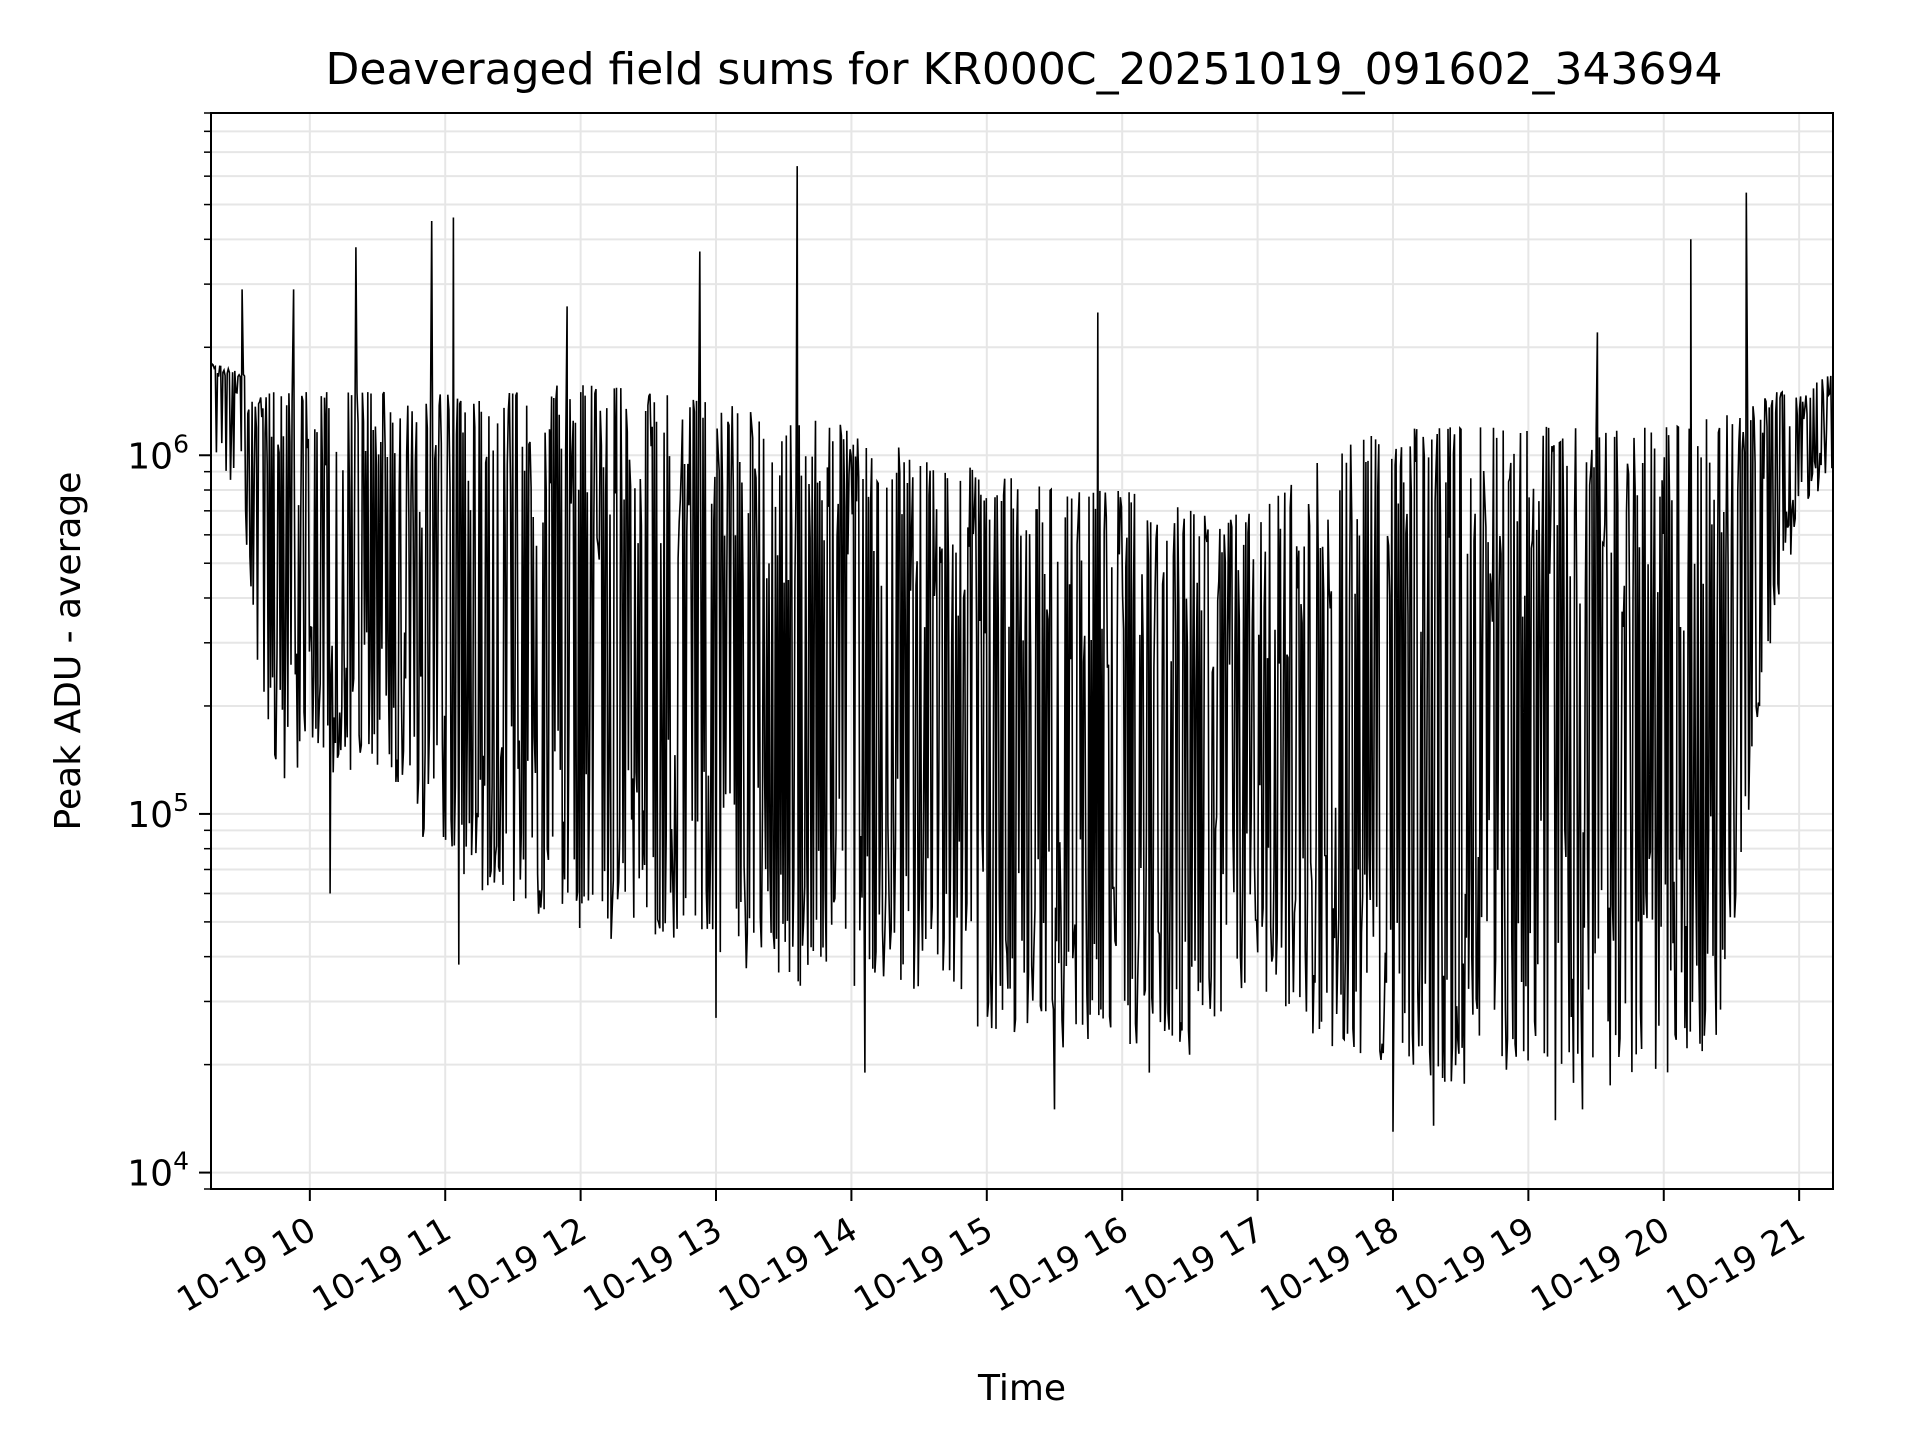  Describe the element at coordinates (169, 653) in the screenshot. I see `y-axis-ticks: 10⁴ 10⁵ 10⁶` at that location.